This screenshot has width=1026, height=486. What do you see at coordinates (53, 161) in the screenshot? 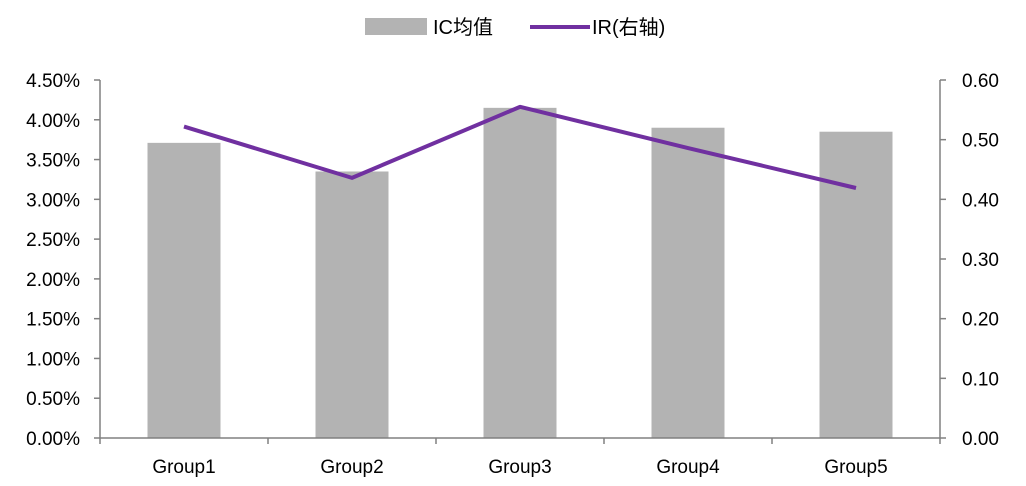
I see `y-left-tick-label: 3.50%` at bounding box center [53, 161].